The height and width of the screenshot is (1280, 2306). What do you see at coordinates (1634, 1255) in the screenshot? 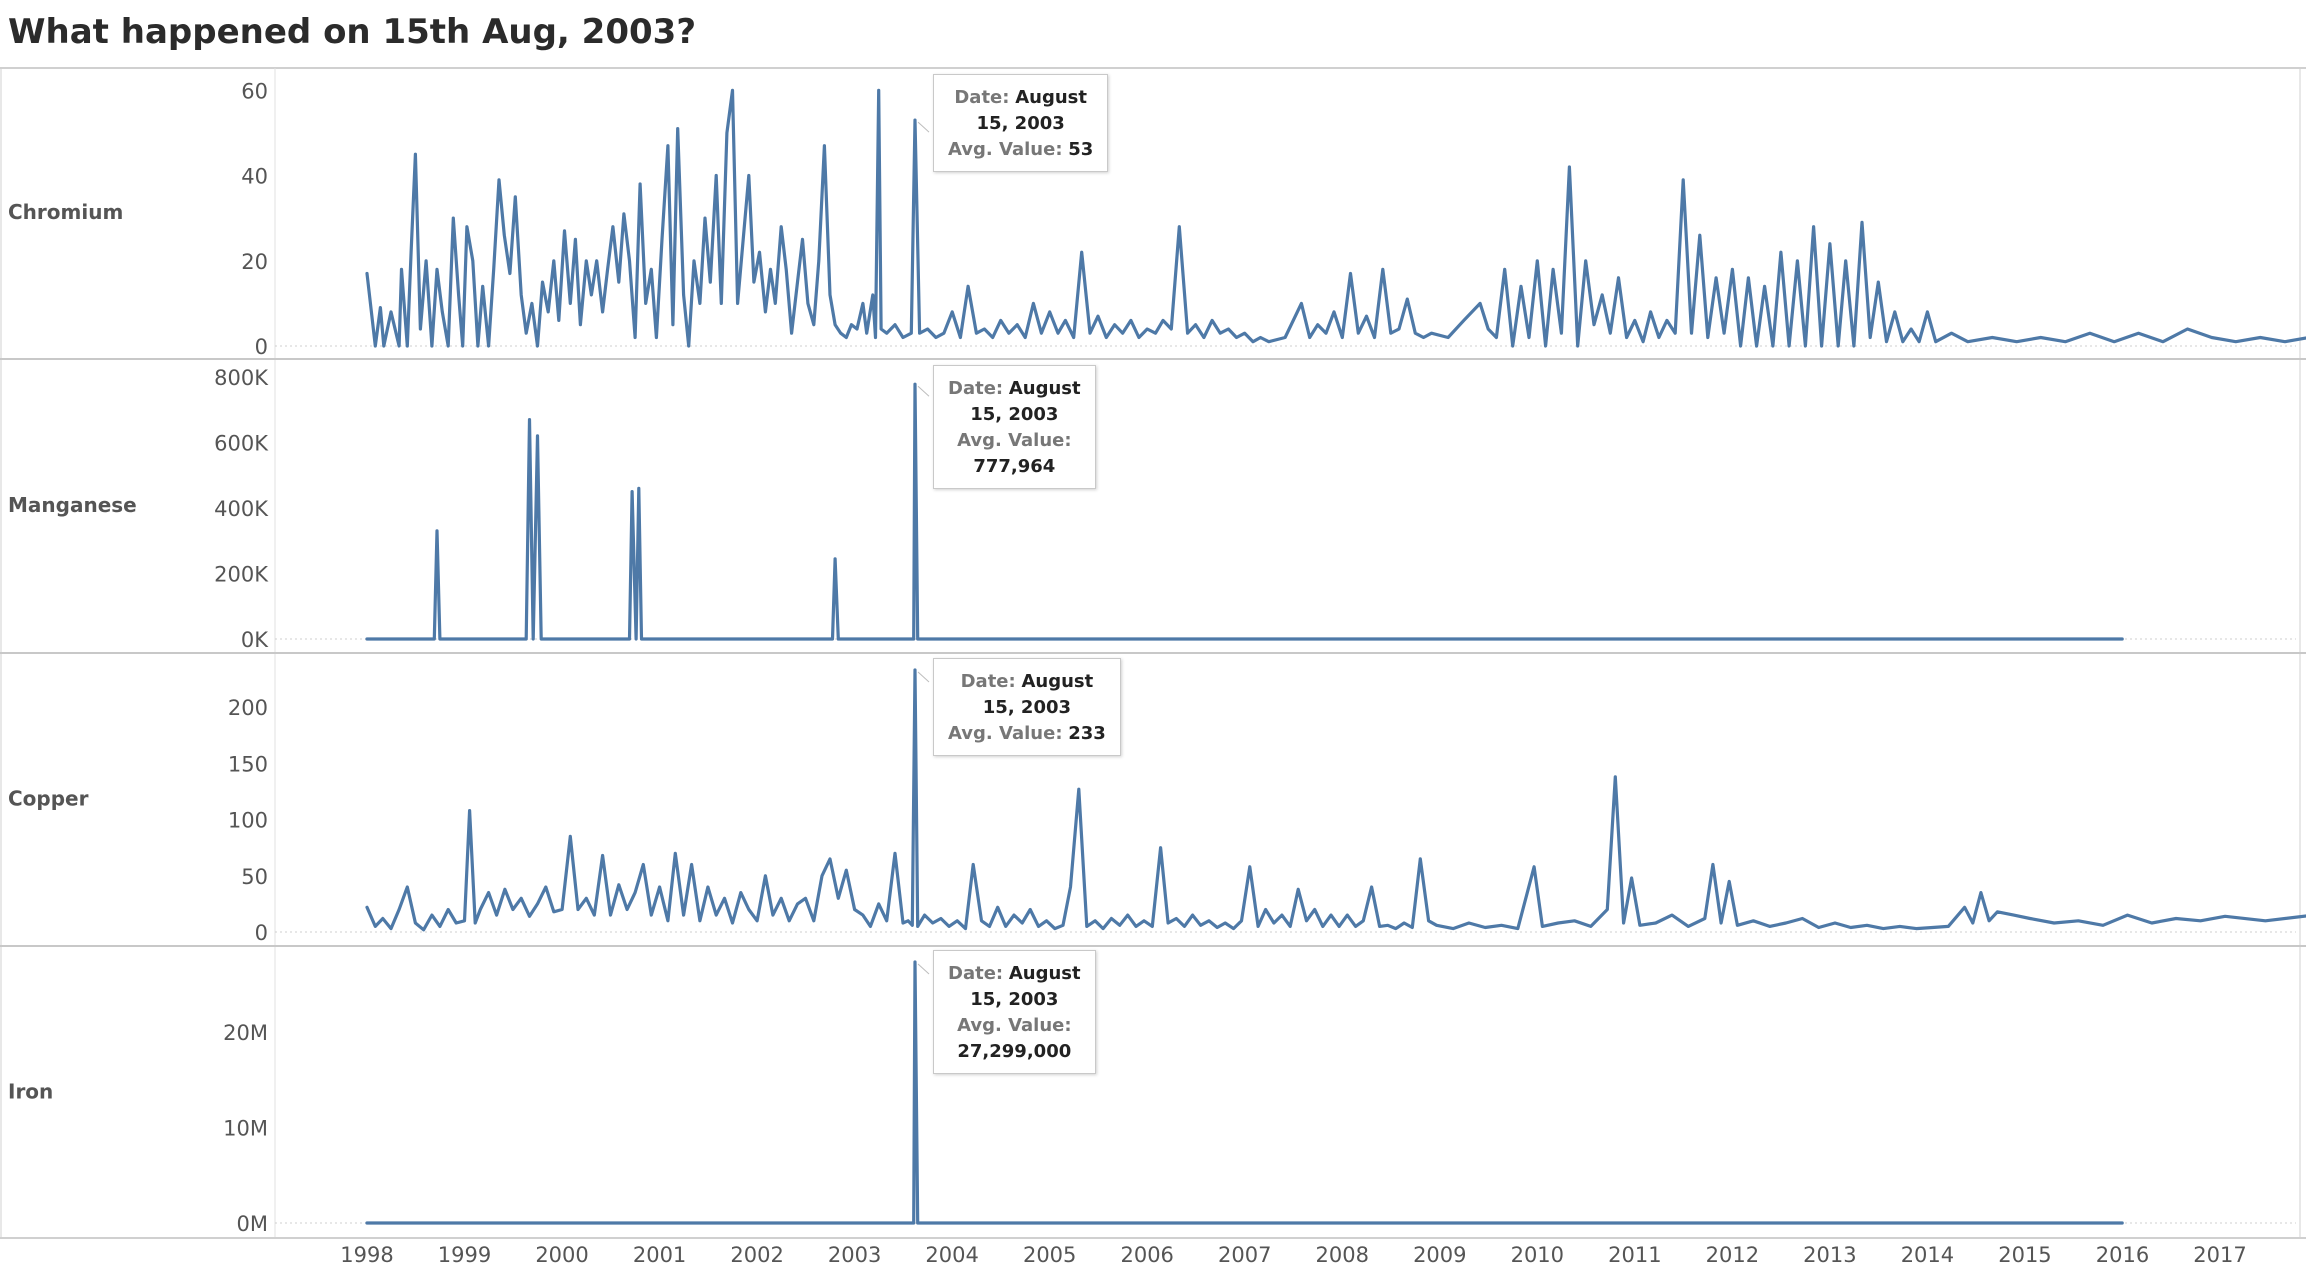
I see `x-tick-label: 2011` at bounding box center [1634, 1255].